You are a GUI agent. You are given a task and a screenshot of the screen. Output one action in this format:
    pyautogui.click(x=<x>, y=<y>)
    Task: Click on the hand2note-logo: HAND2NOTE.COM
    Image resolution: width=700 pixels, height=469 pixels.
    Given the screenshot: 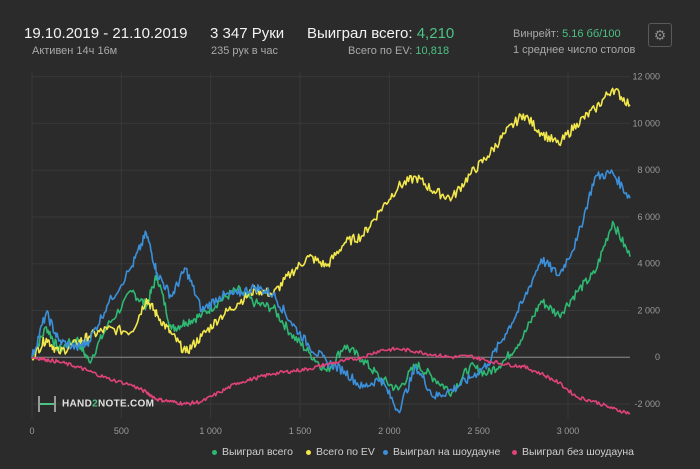 What is the action you would take?
    pyautogui.click(x=96, y=404)
    